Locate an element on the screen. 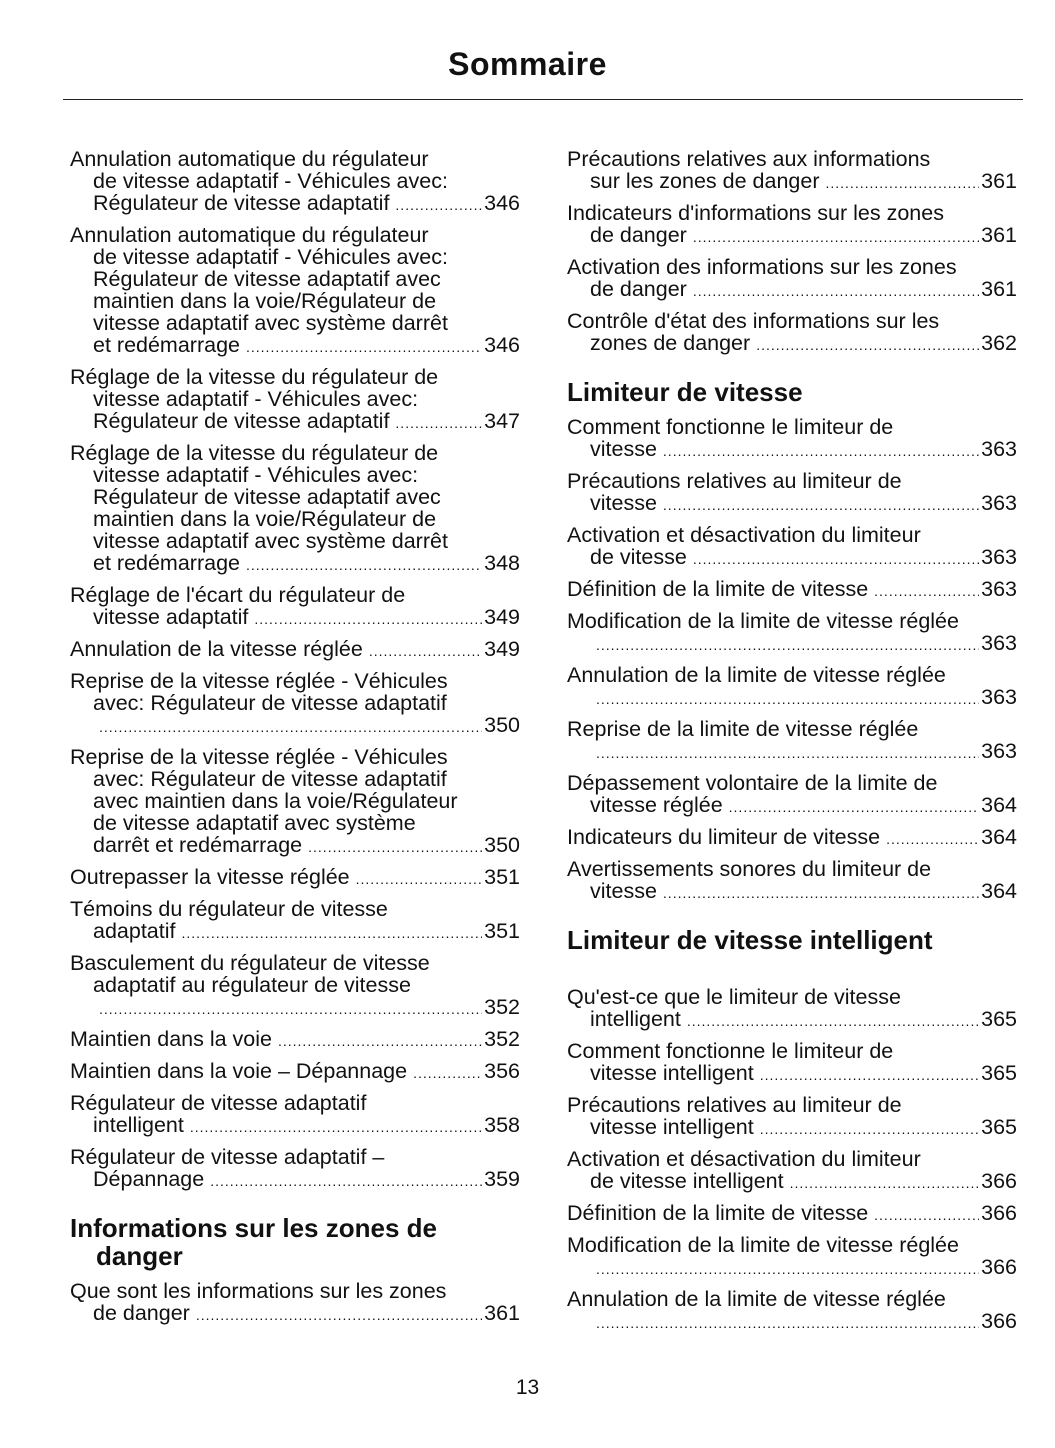 The image size is (1055, 1448). toc-entry: Définition de la limite de vitesse 363 is located at coordinates (792, 590).